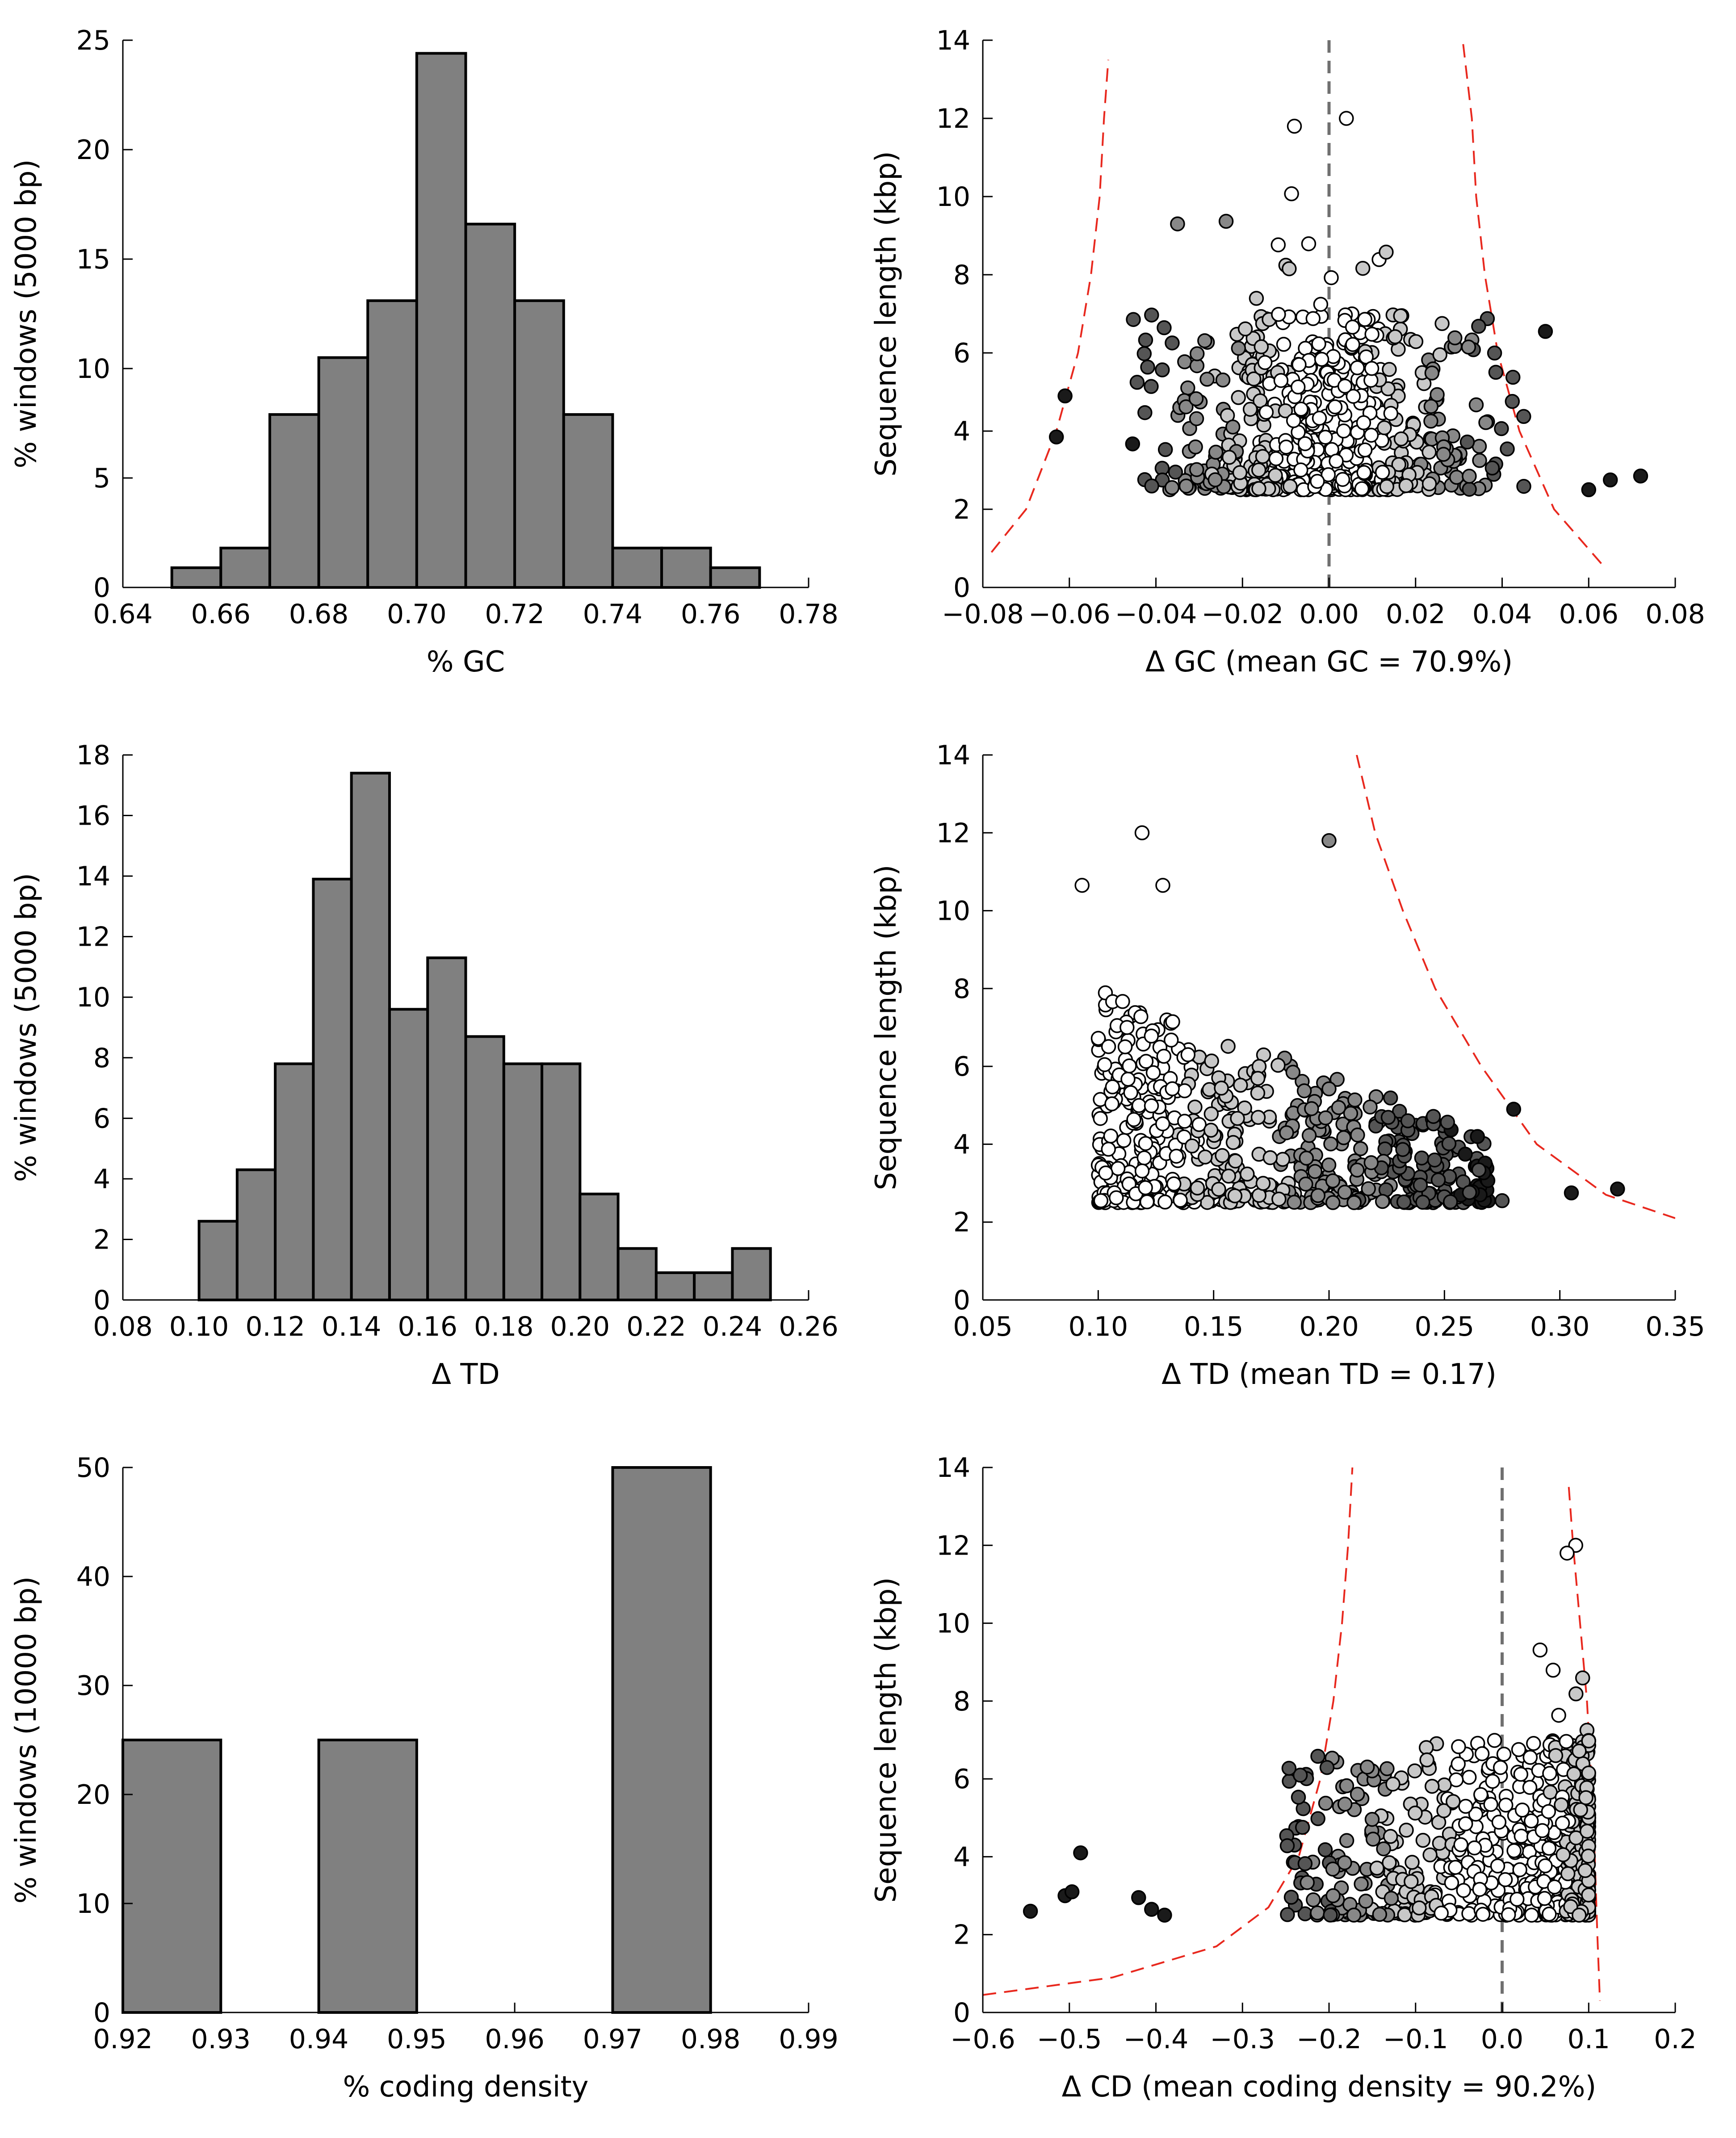 The image size is (1736, 2138). Describe the element at coordinates (1445, 1326) in the screenshot. I see `x-tick-label: 0.25` at that location.